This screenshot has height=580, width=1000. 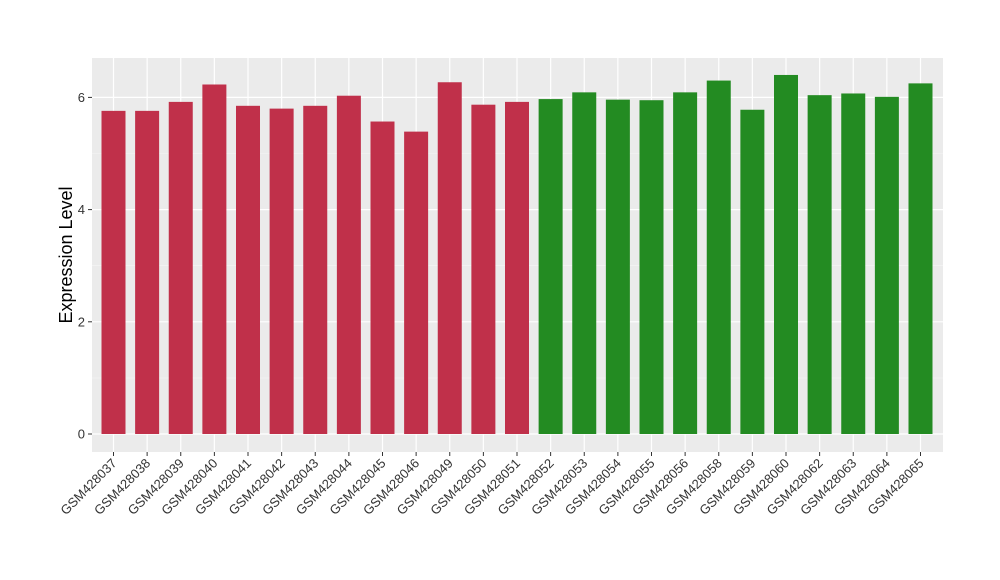 What do you see at coordinates (348, 264) in the screenshot?
I see `bar-GSM428044` at bounding box center [348, 264].